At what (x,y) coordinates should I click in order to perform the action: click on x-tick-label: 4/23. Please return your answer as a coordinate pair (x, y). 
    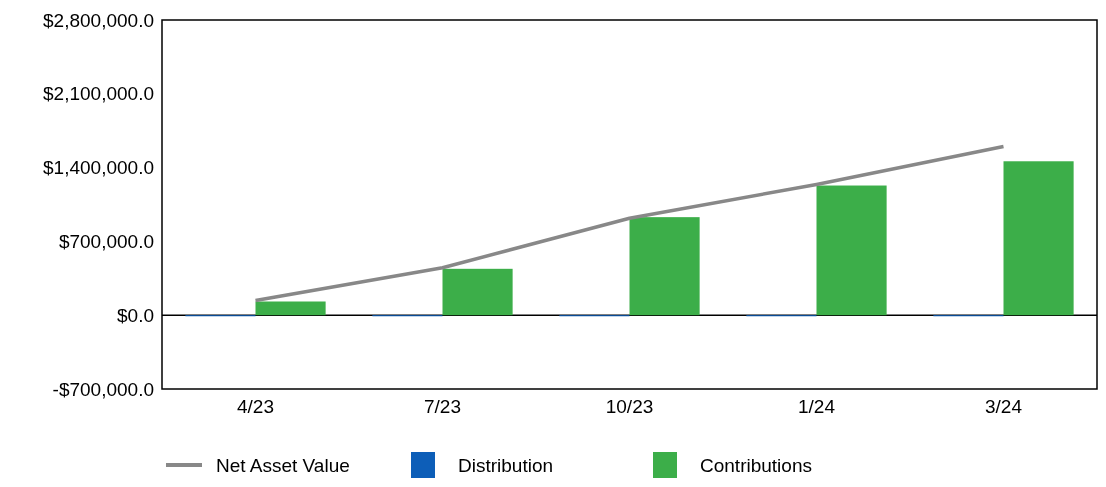
    Looking at the image, I should click on (255, 406).